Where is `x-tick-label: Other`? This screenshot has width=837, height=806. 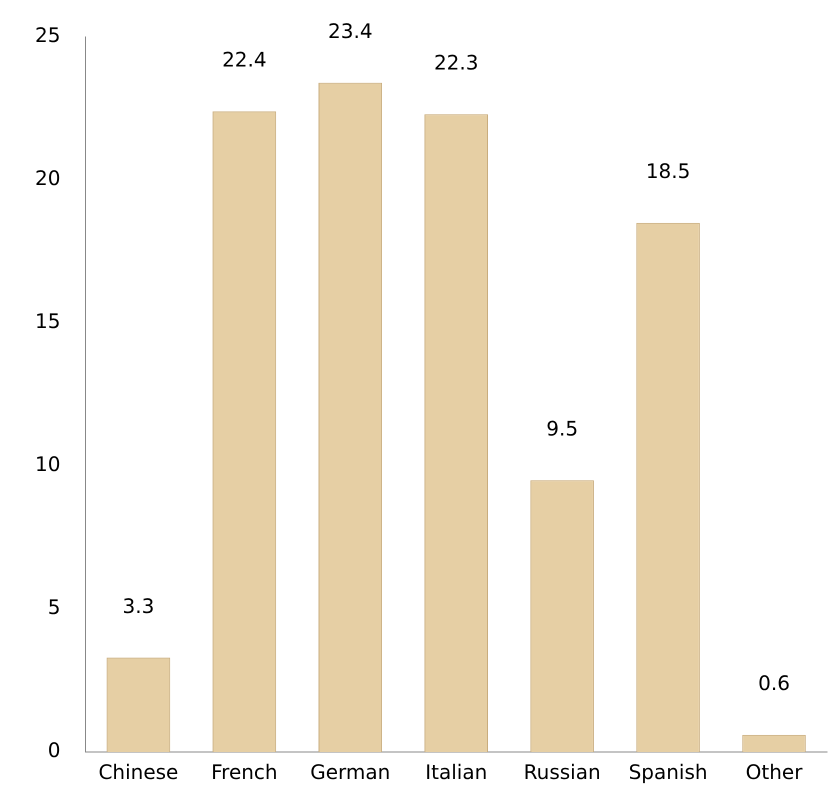 x-tick-label: Other is located at coordinates (775, 772).